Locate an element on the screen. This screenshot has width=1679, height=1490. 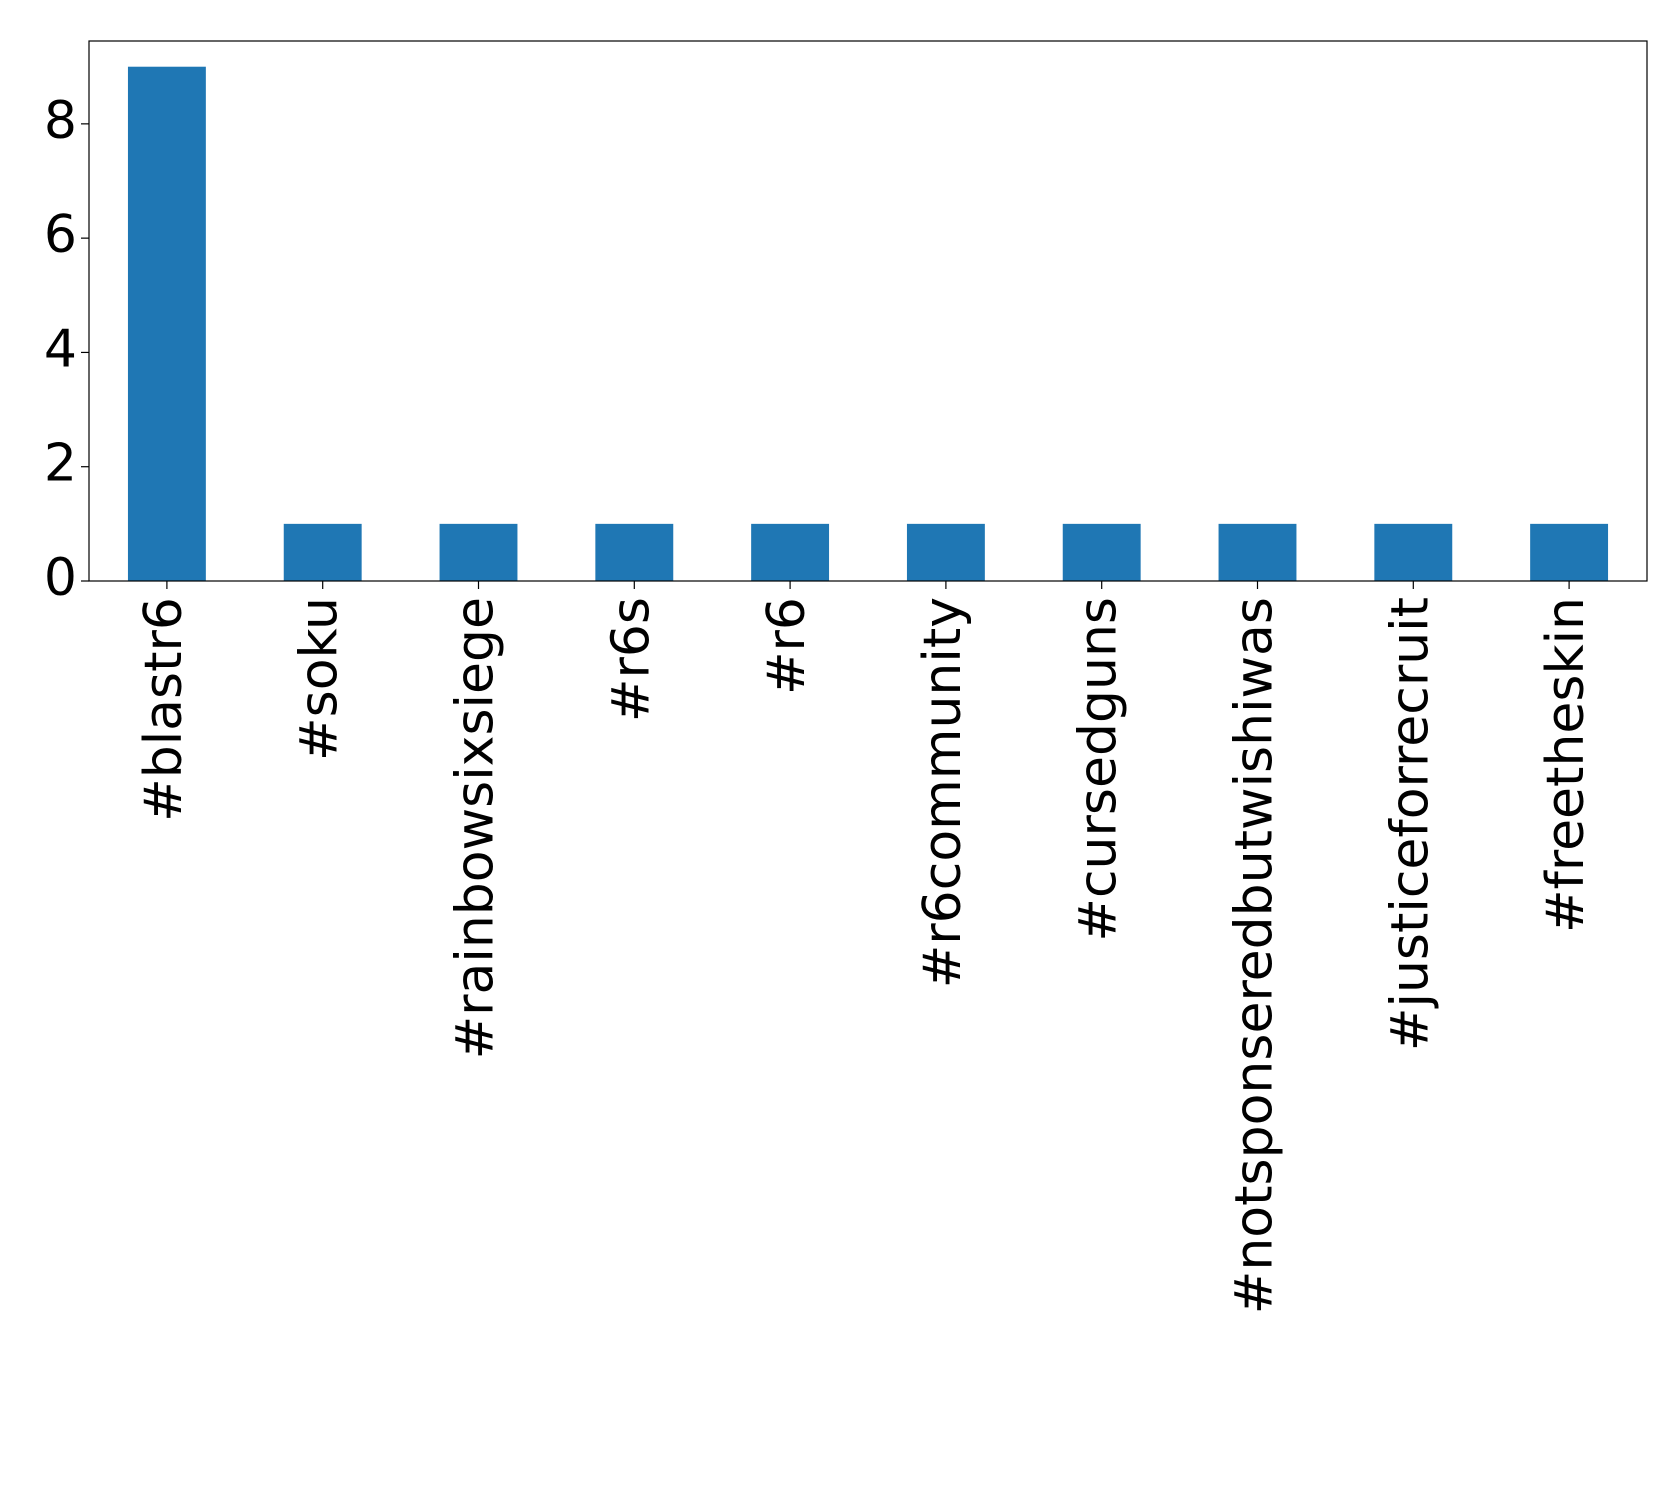
x-tick-label: #soku is located at coordinates (320, 679).